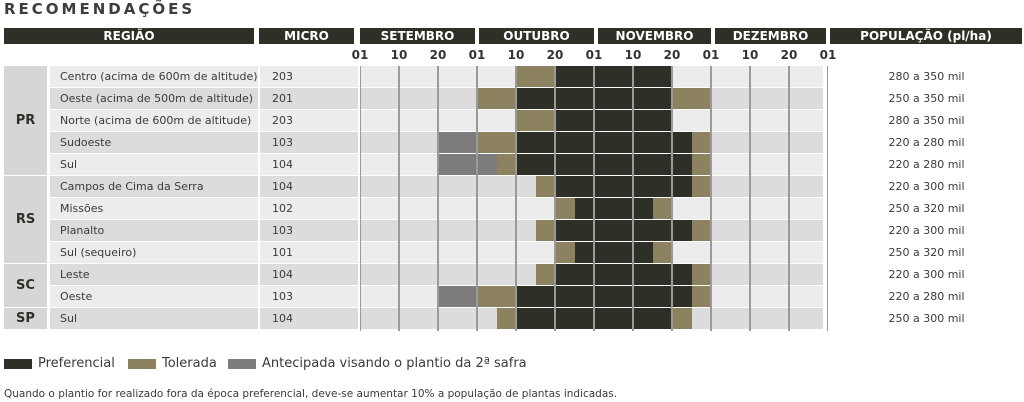 This screenshot has width=1024, height=402. What do you see at coordinates (98, 252) in the screenshot?
I see `region-name: Sul (sequeiro)` at bounding box center [98, 252].